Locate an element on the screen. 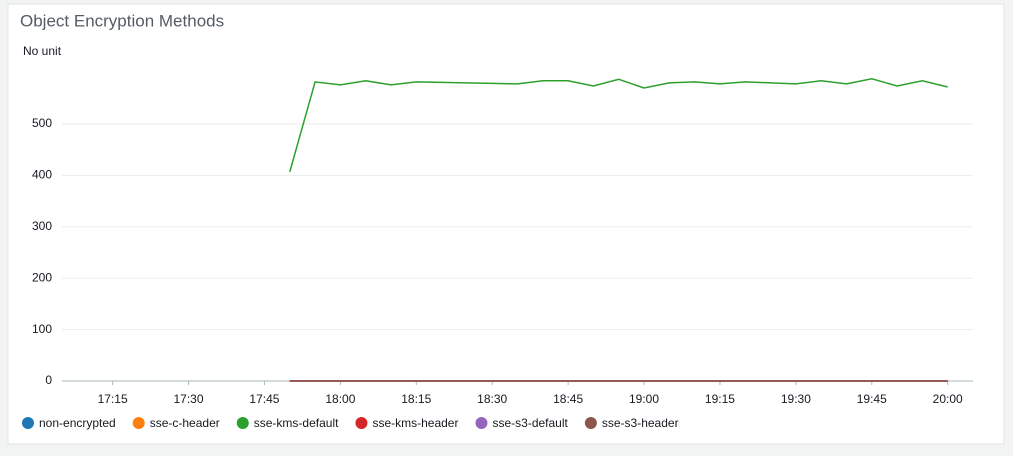 This screenshot has height=456, width=1013. x-tick-label: 18:45 is located at coordinates (568, 399).